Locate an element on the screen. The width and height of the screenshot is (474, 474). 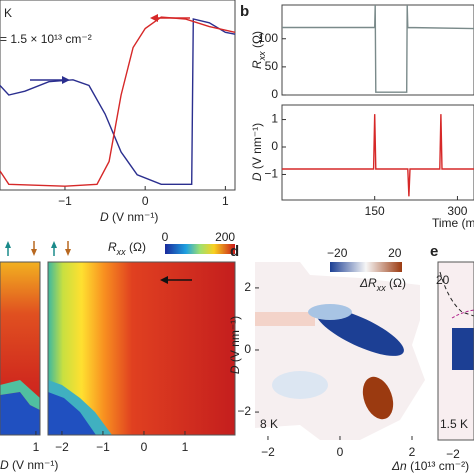
x-tick-label: 300 is located at coordinates (457, 211).